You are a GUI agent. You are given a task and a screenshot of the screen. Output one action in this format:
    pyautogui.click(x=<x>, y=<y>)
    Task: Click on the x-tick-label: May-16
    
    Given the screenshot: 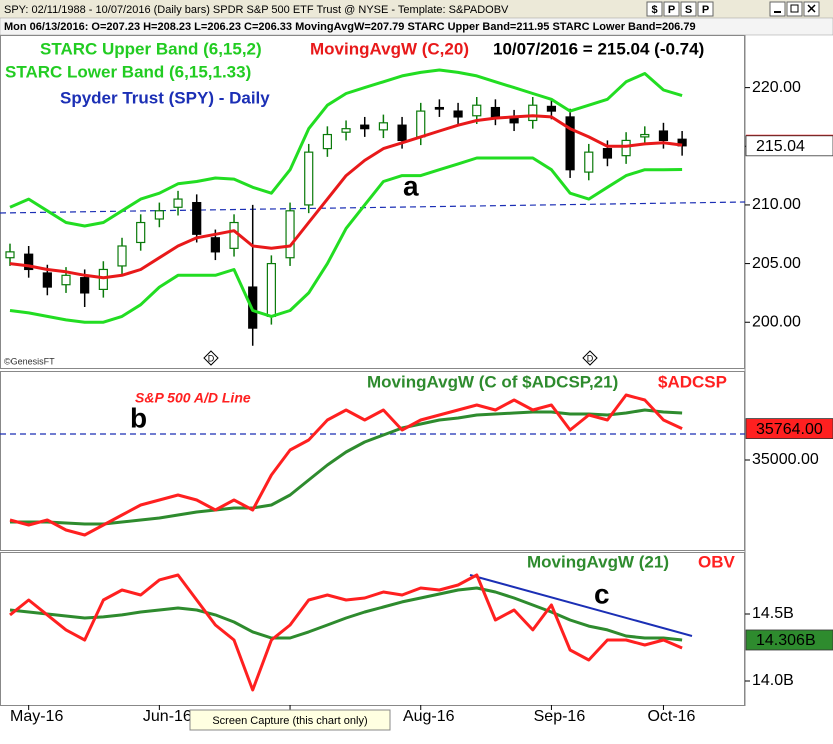 What is the action you would take?
    pyautogui.click(x=36, y=716)
    